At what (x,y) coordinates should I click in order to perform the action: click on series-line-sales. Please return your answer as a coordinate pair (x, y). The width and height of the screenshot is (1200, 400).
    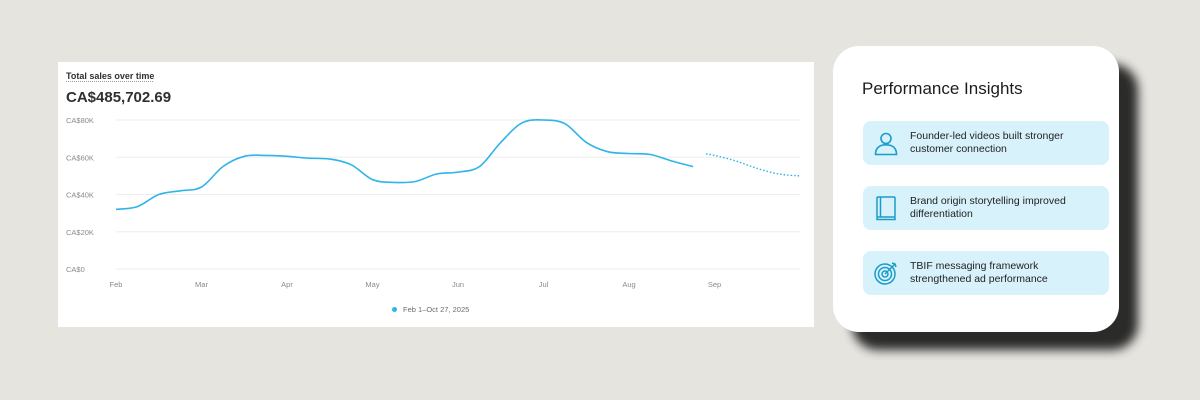
    Looking at the image, I should click on (404, 165).